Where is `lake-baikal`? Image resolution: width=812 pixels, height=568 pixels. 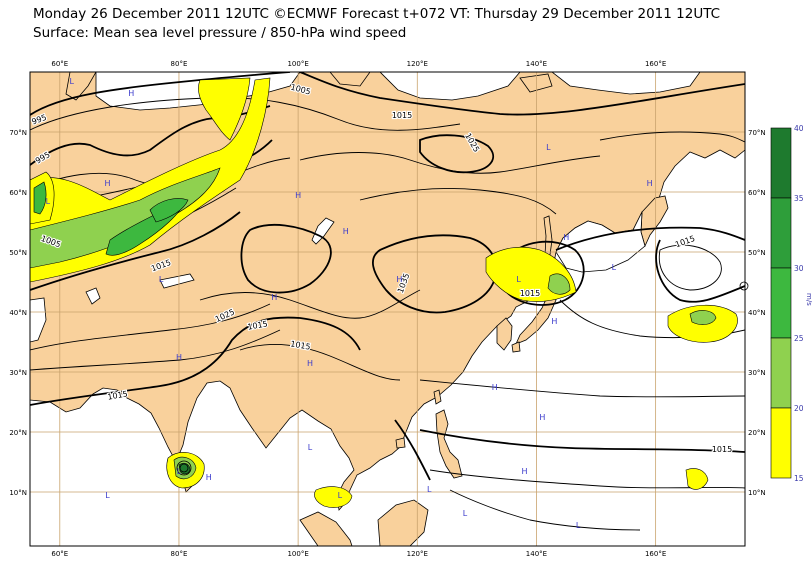
lake-baikal is located at coordinates (323, 231).